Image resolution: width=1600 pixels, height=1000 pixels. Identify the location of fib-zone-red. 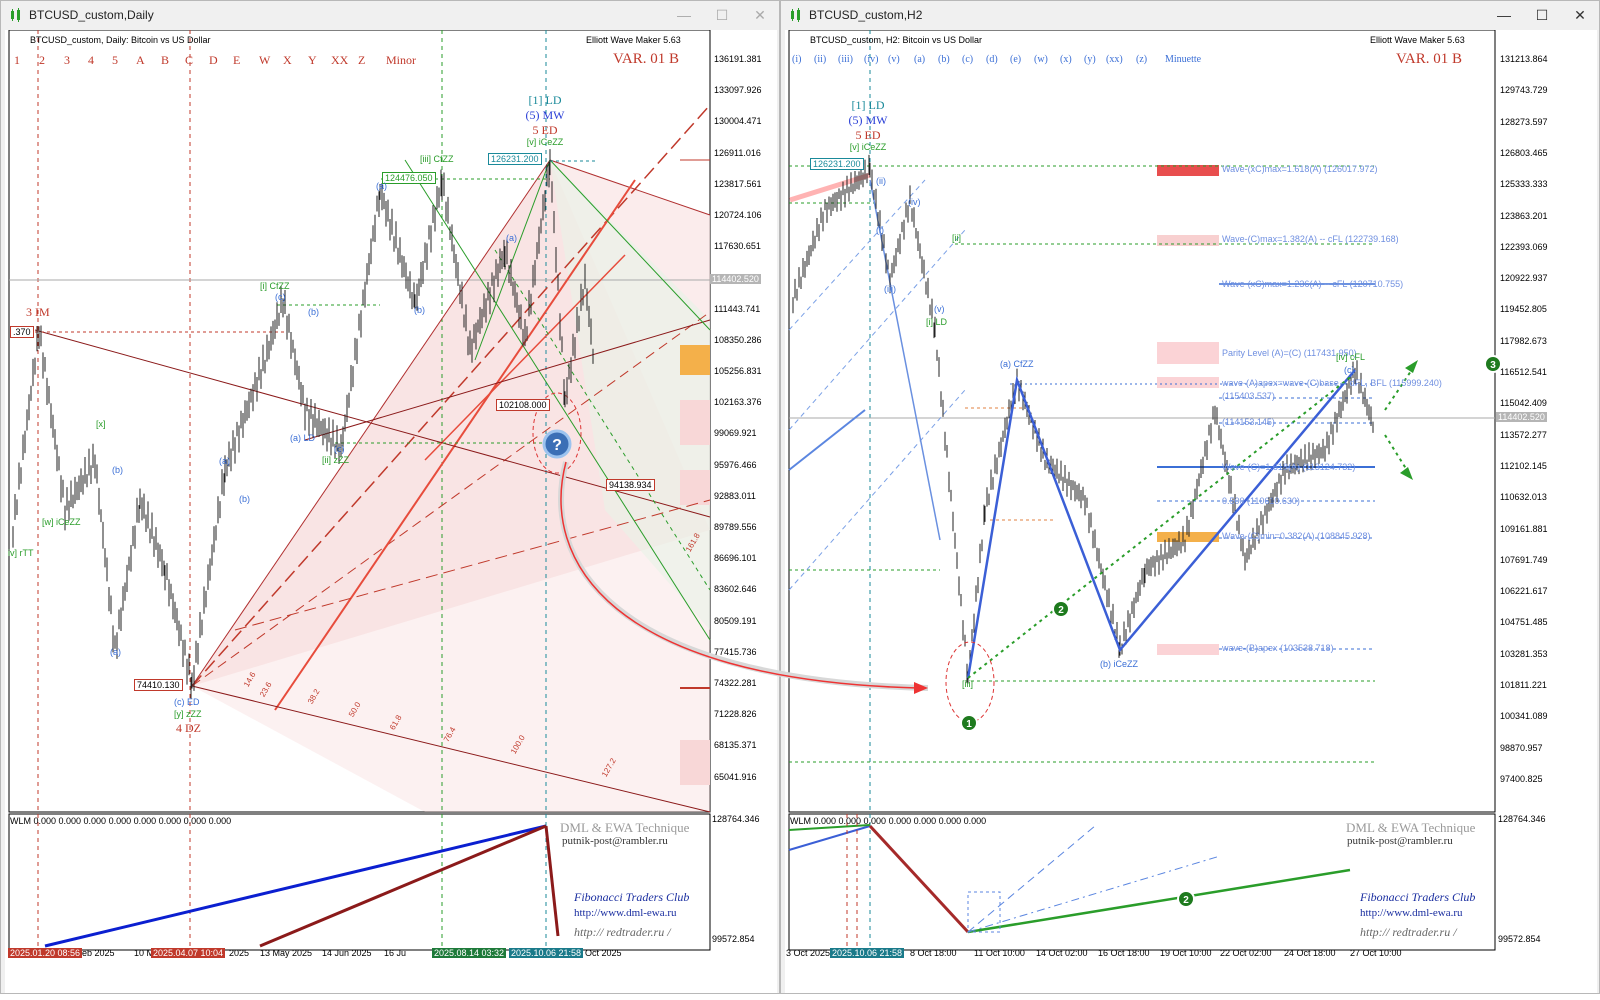
(1188, 170).